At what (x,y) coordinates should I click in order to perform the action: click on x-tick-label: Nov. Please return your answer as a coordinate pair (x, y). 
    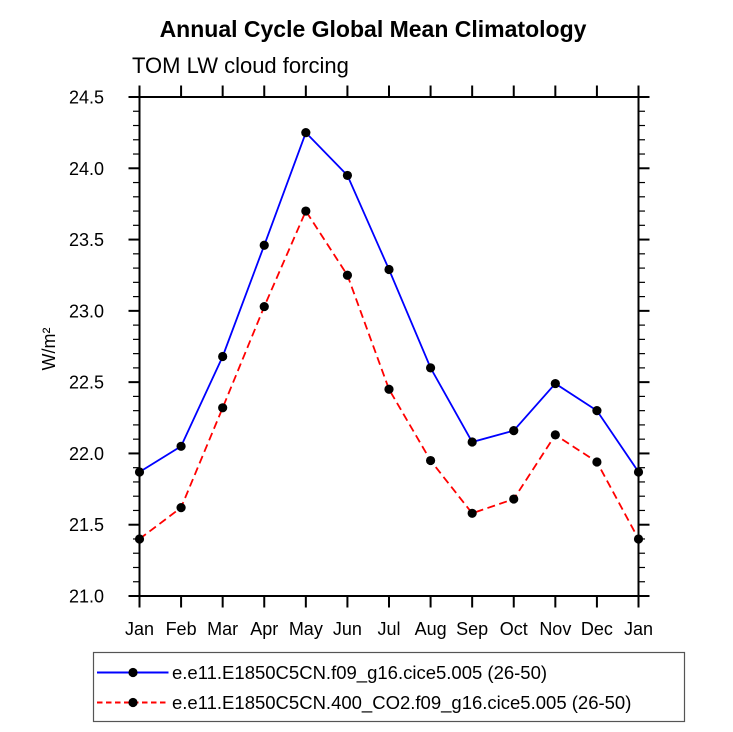
    Looking at the image, I should click on (555, 629).